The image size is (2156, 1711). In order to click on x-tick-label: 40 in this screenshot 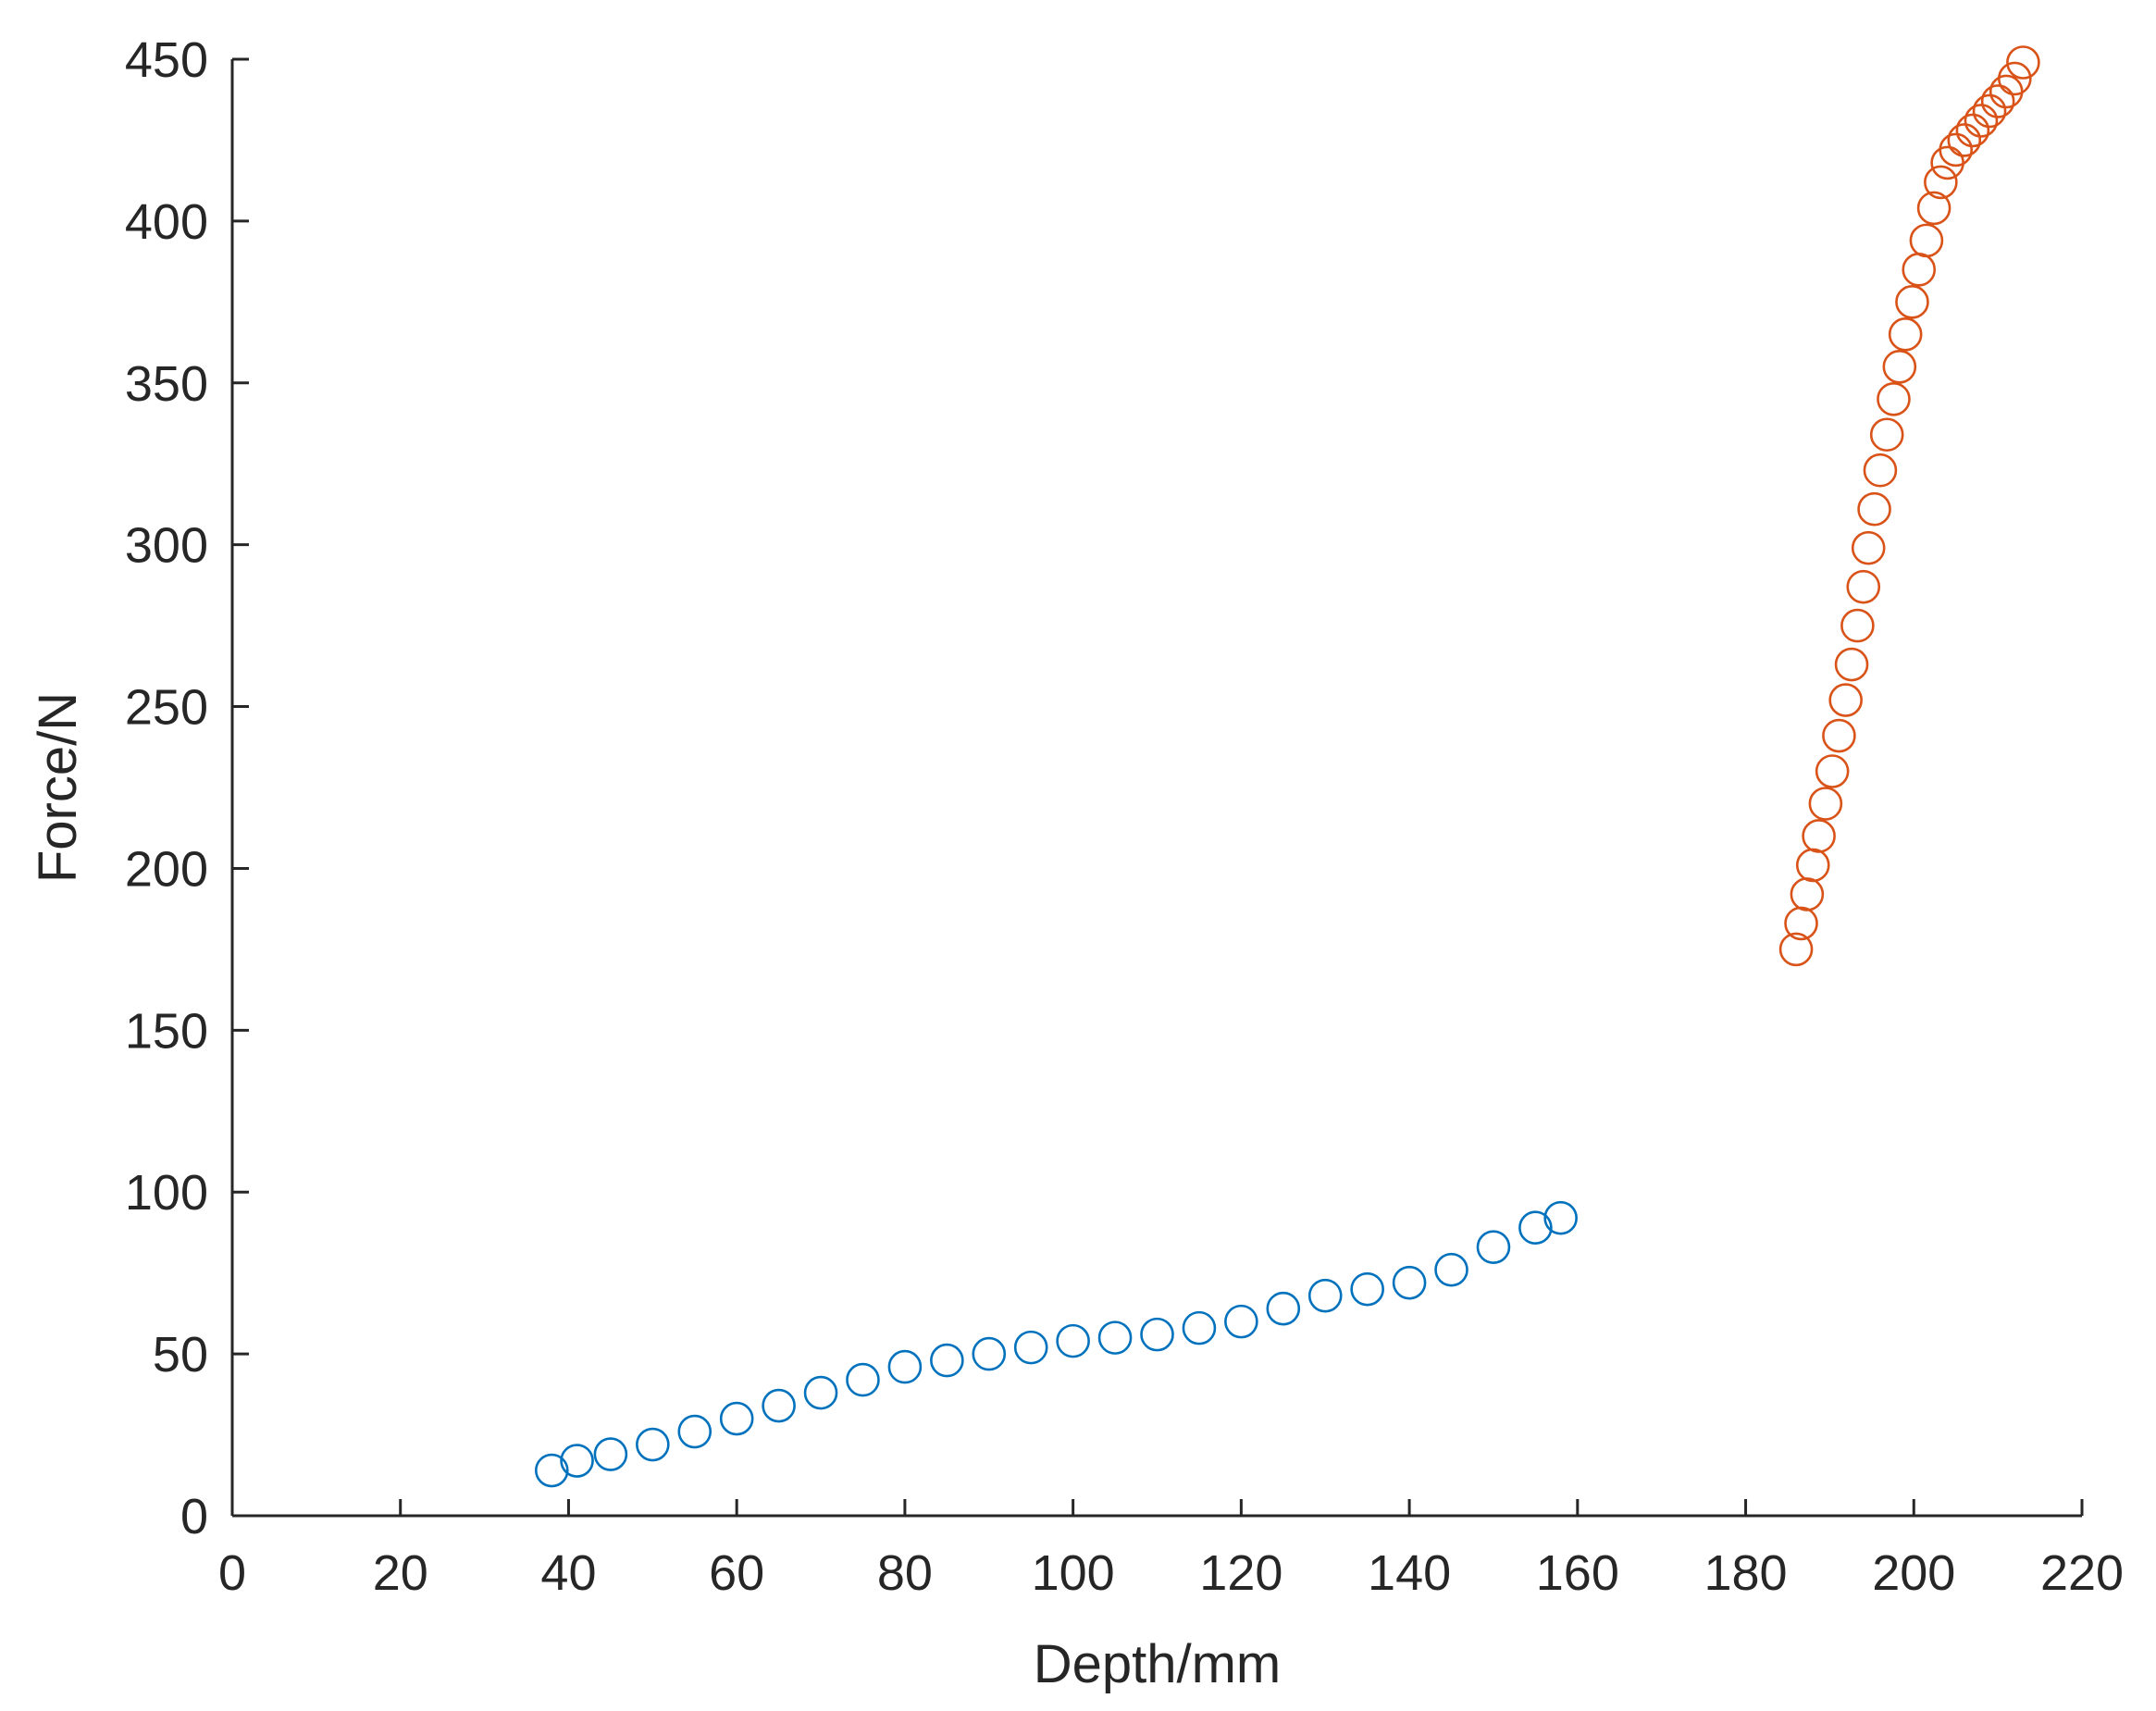, I will do `click(568, 1573)`.